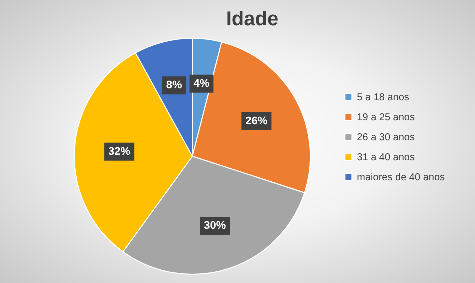 The width and height of the screenshot is (475, 283). Describe the element at coordinates (257, 121) in the screenshot. I see `data-label: 26%` at that location.